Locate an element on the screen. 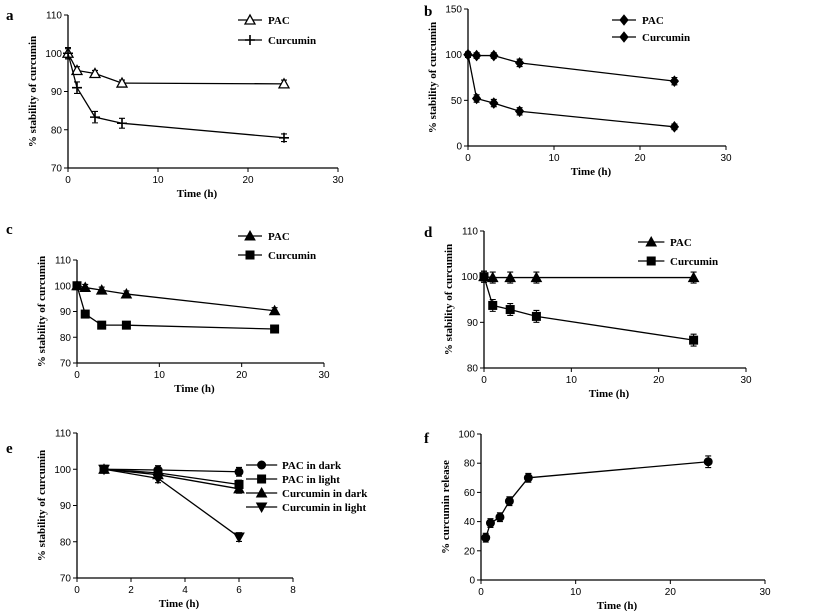 The image size is (817, 611). y-tick-label: 60 is located at coordinates (470, 493).